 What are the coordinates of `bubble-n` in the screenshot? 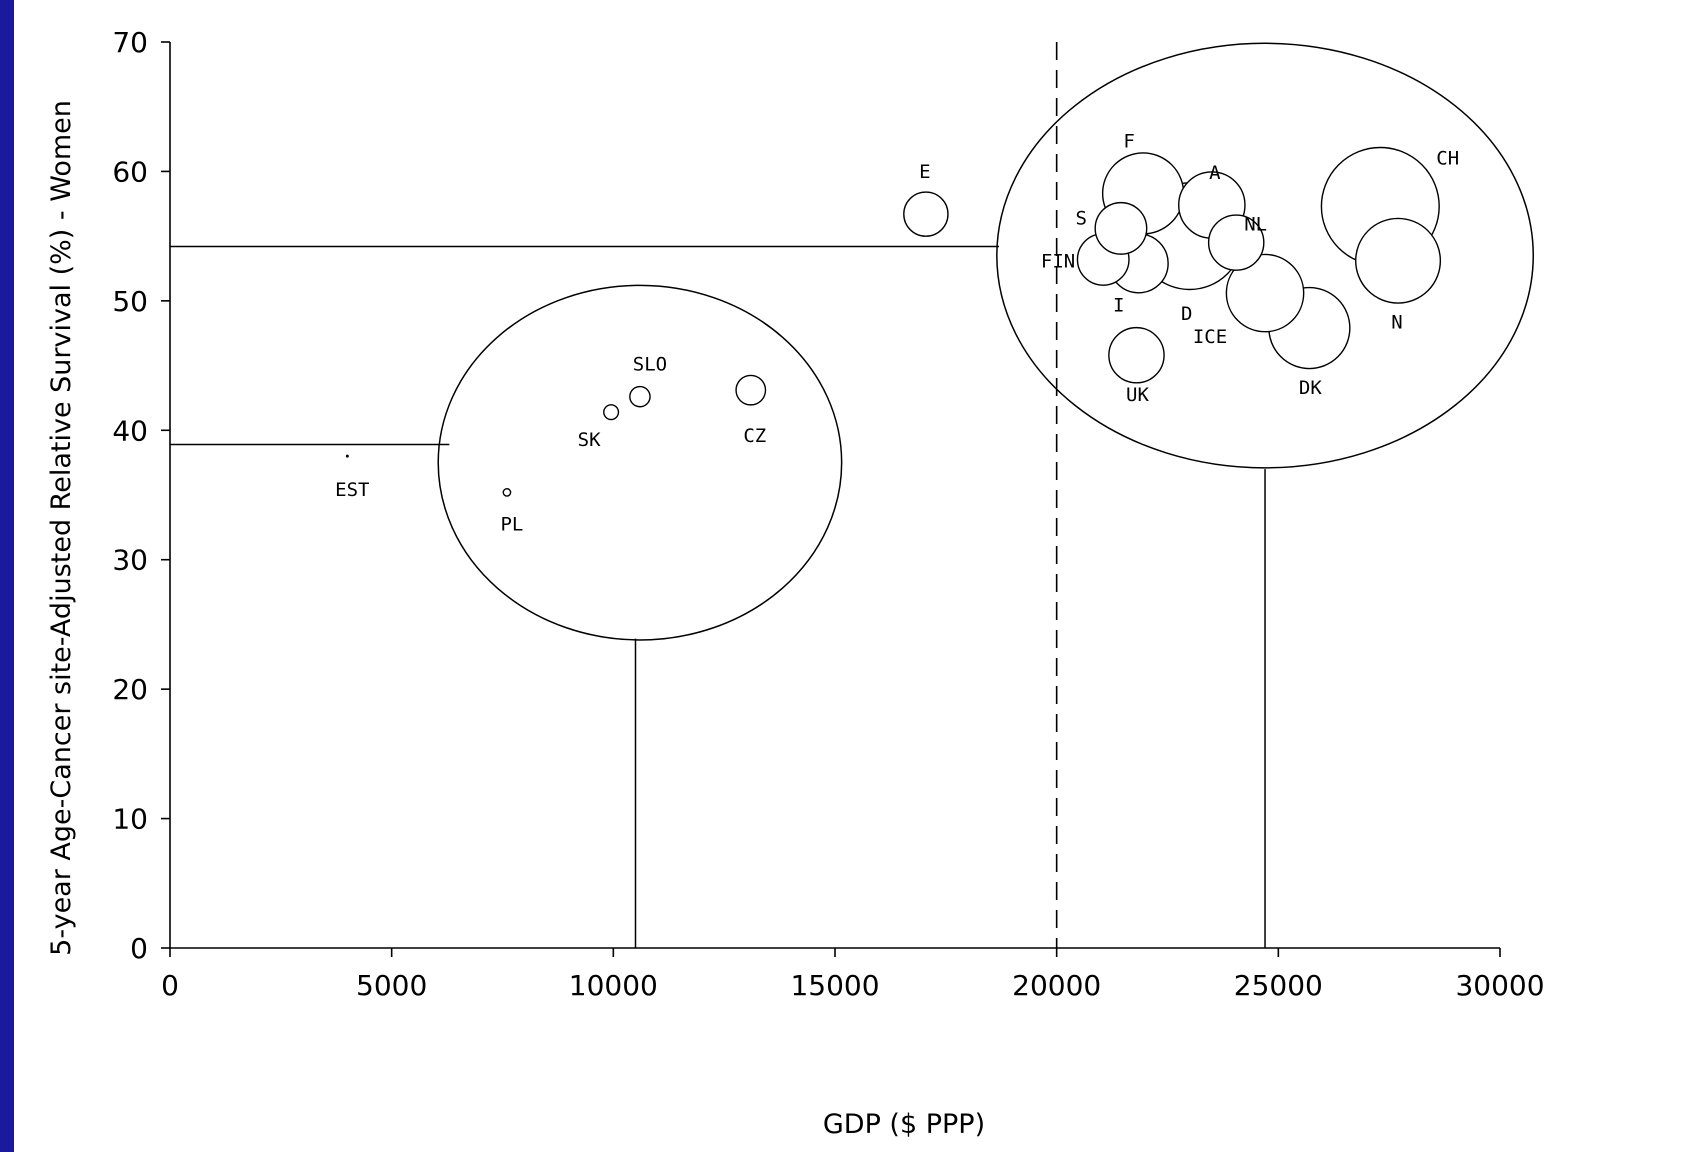 It's located at (1398, 260).